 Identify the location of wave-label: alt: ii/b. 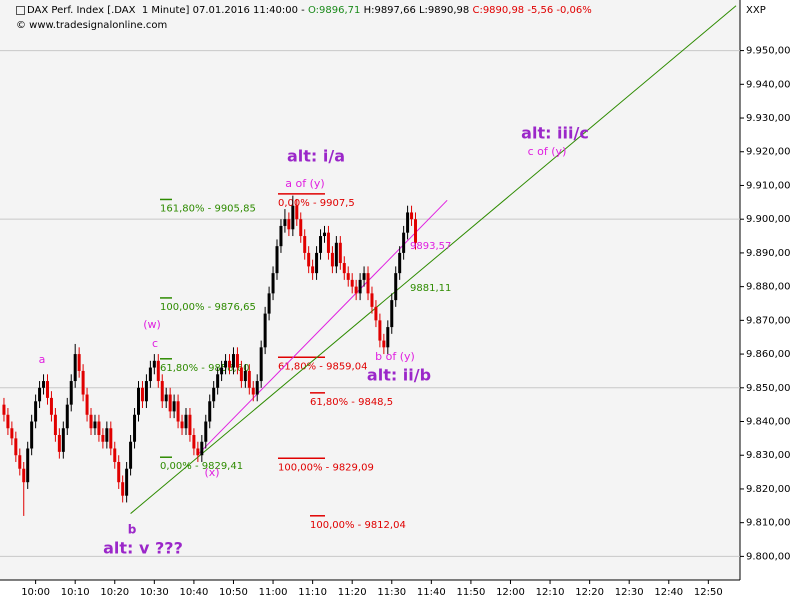
(399, 375).